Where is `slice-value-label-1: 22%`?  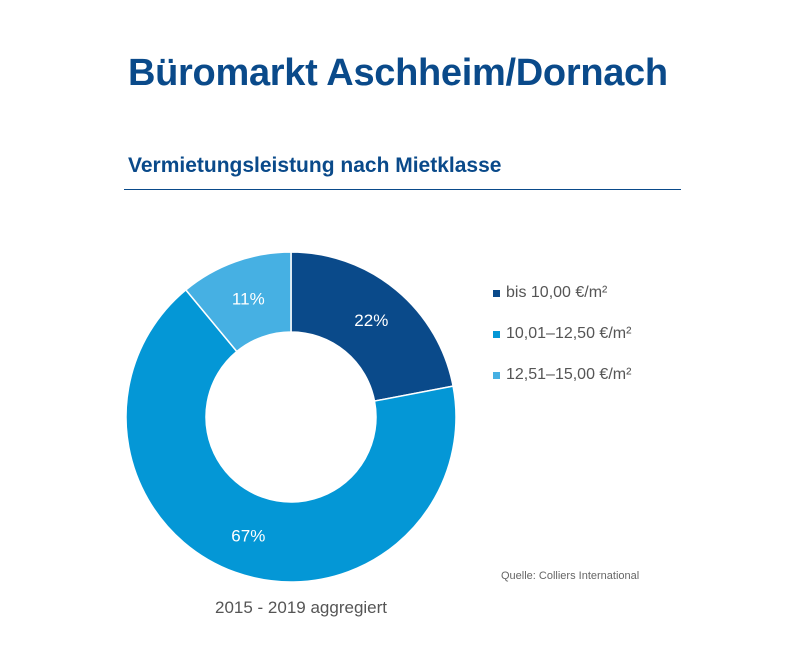 slice-value-label-1: 22% is located at coordinates (371, 320).